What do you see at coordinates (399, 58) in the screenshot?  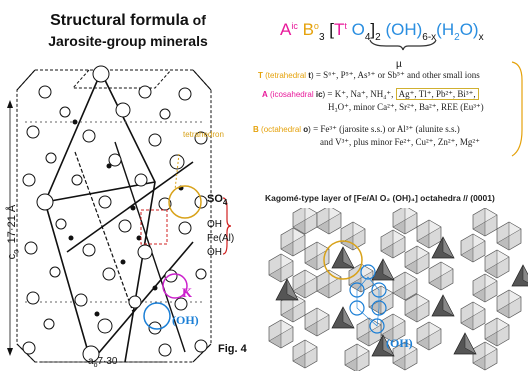 I see `formula-mu: µ` at bounding box center [399, 58].